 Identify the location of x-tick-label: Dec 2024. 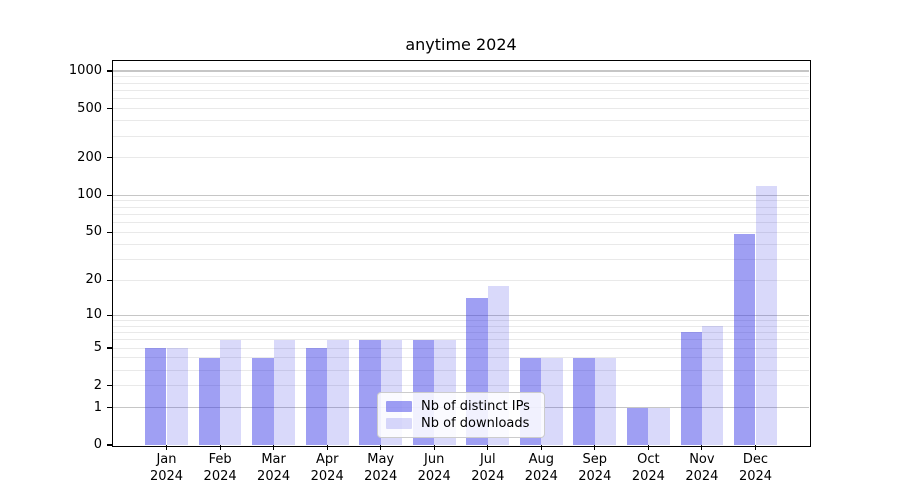
(755, 468).